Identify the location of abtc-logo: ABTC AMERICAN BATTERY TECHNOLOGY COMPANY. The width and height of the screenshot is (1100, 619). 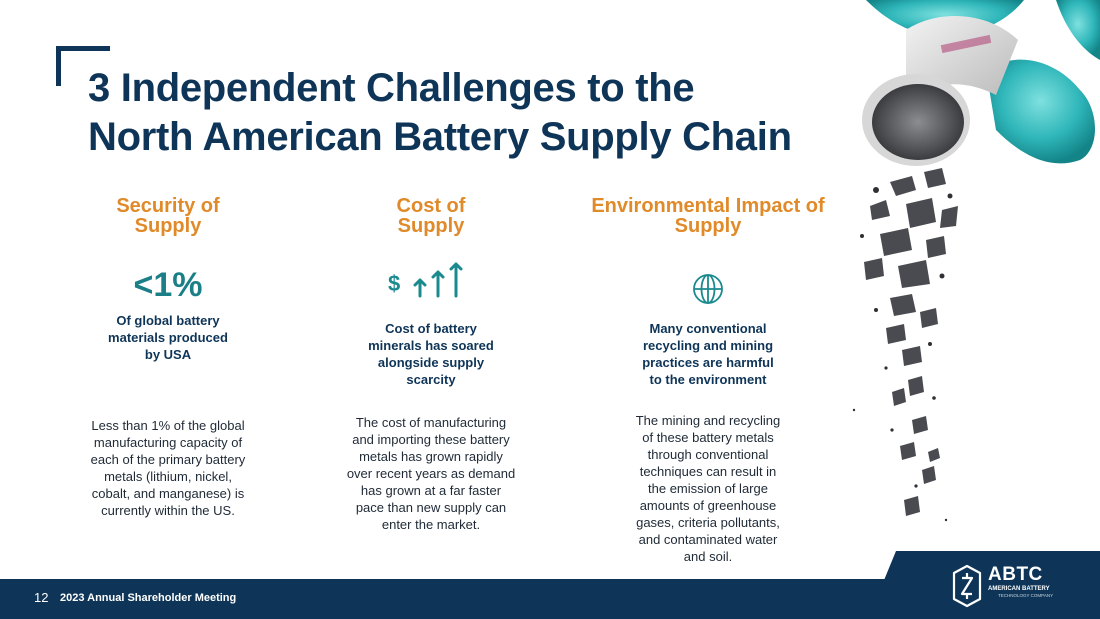
(1010, 586).